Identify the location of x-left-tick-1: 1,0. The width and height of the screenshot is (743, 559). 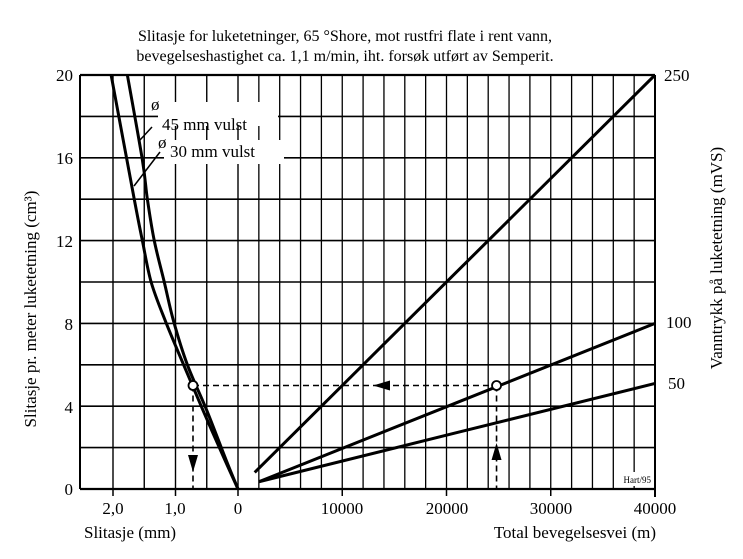
(174, 508).